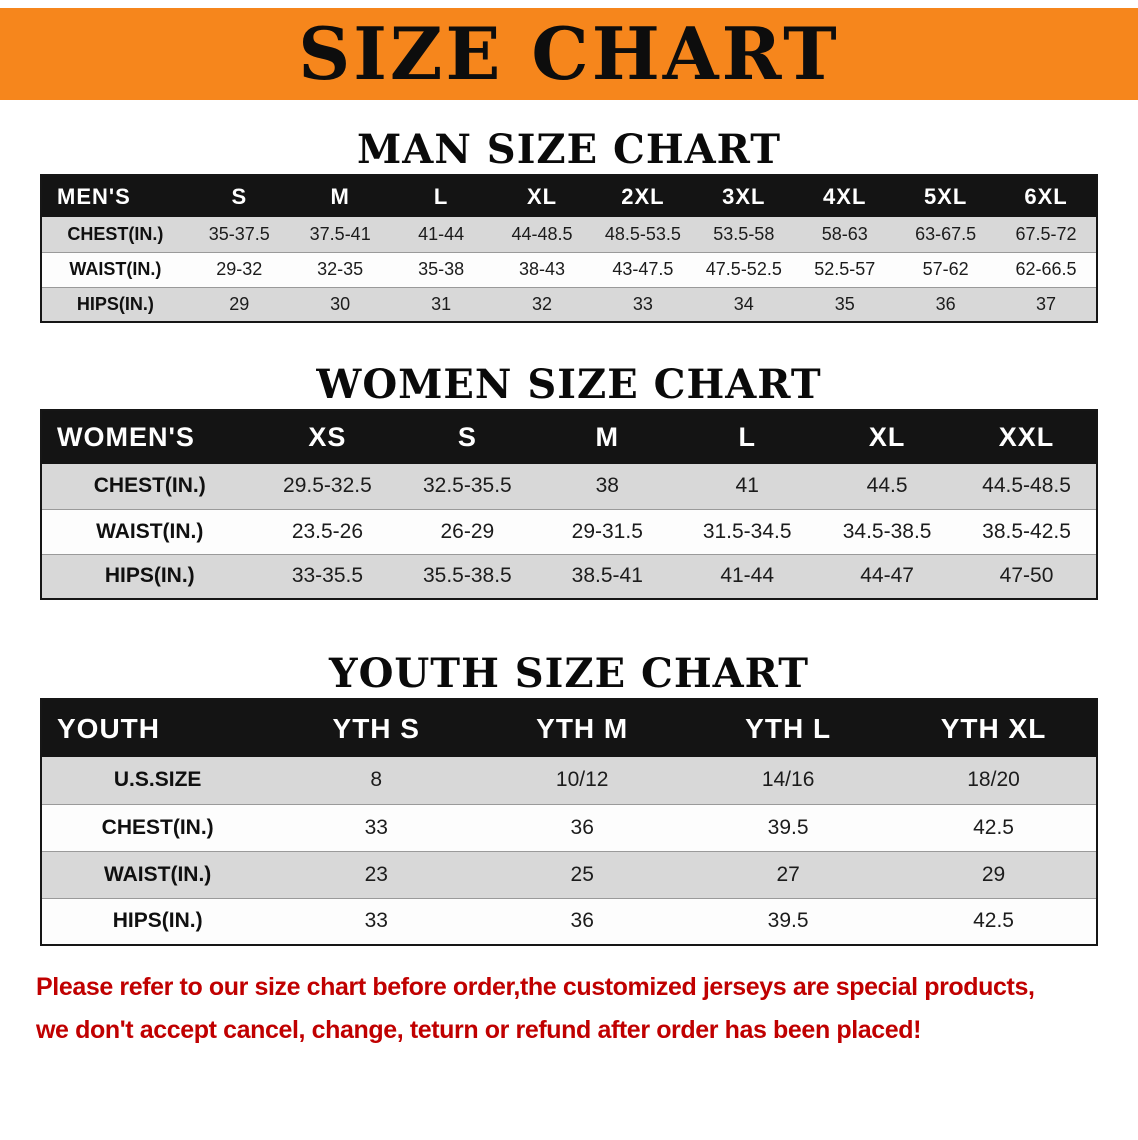 The image size is (1138, 1140). What do you see at coordinates (788, 728) in the screenshot?
I see `size-column-header: YTH L` at bounding box center [788, 728].